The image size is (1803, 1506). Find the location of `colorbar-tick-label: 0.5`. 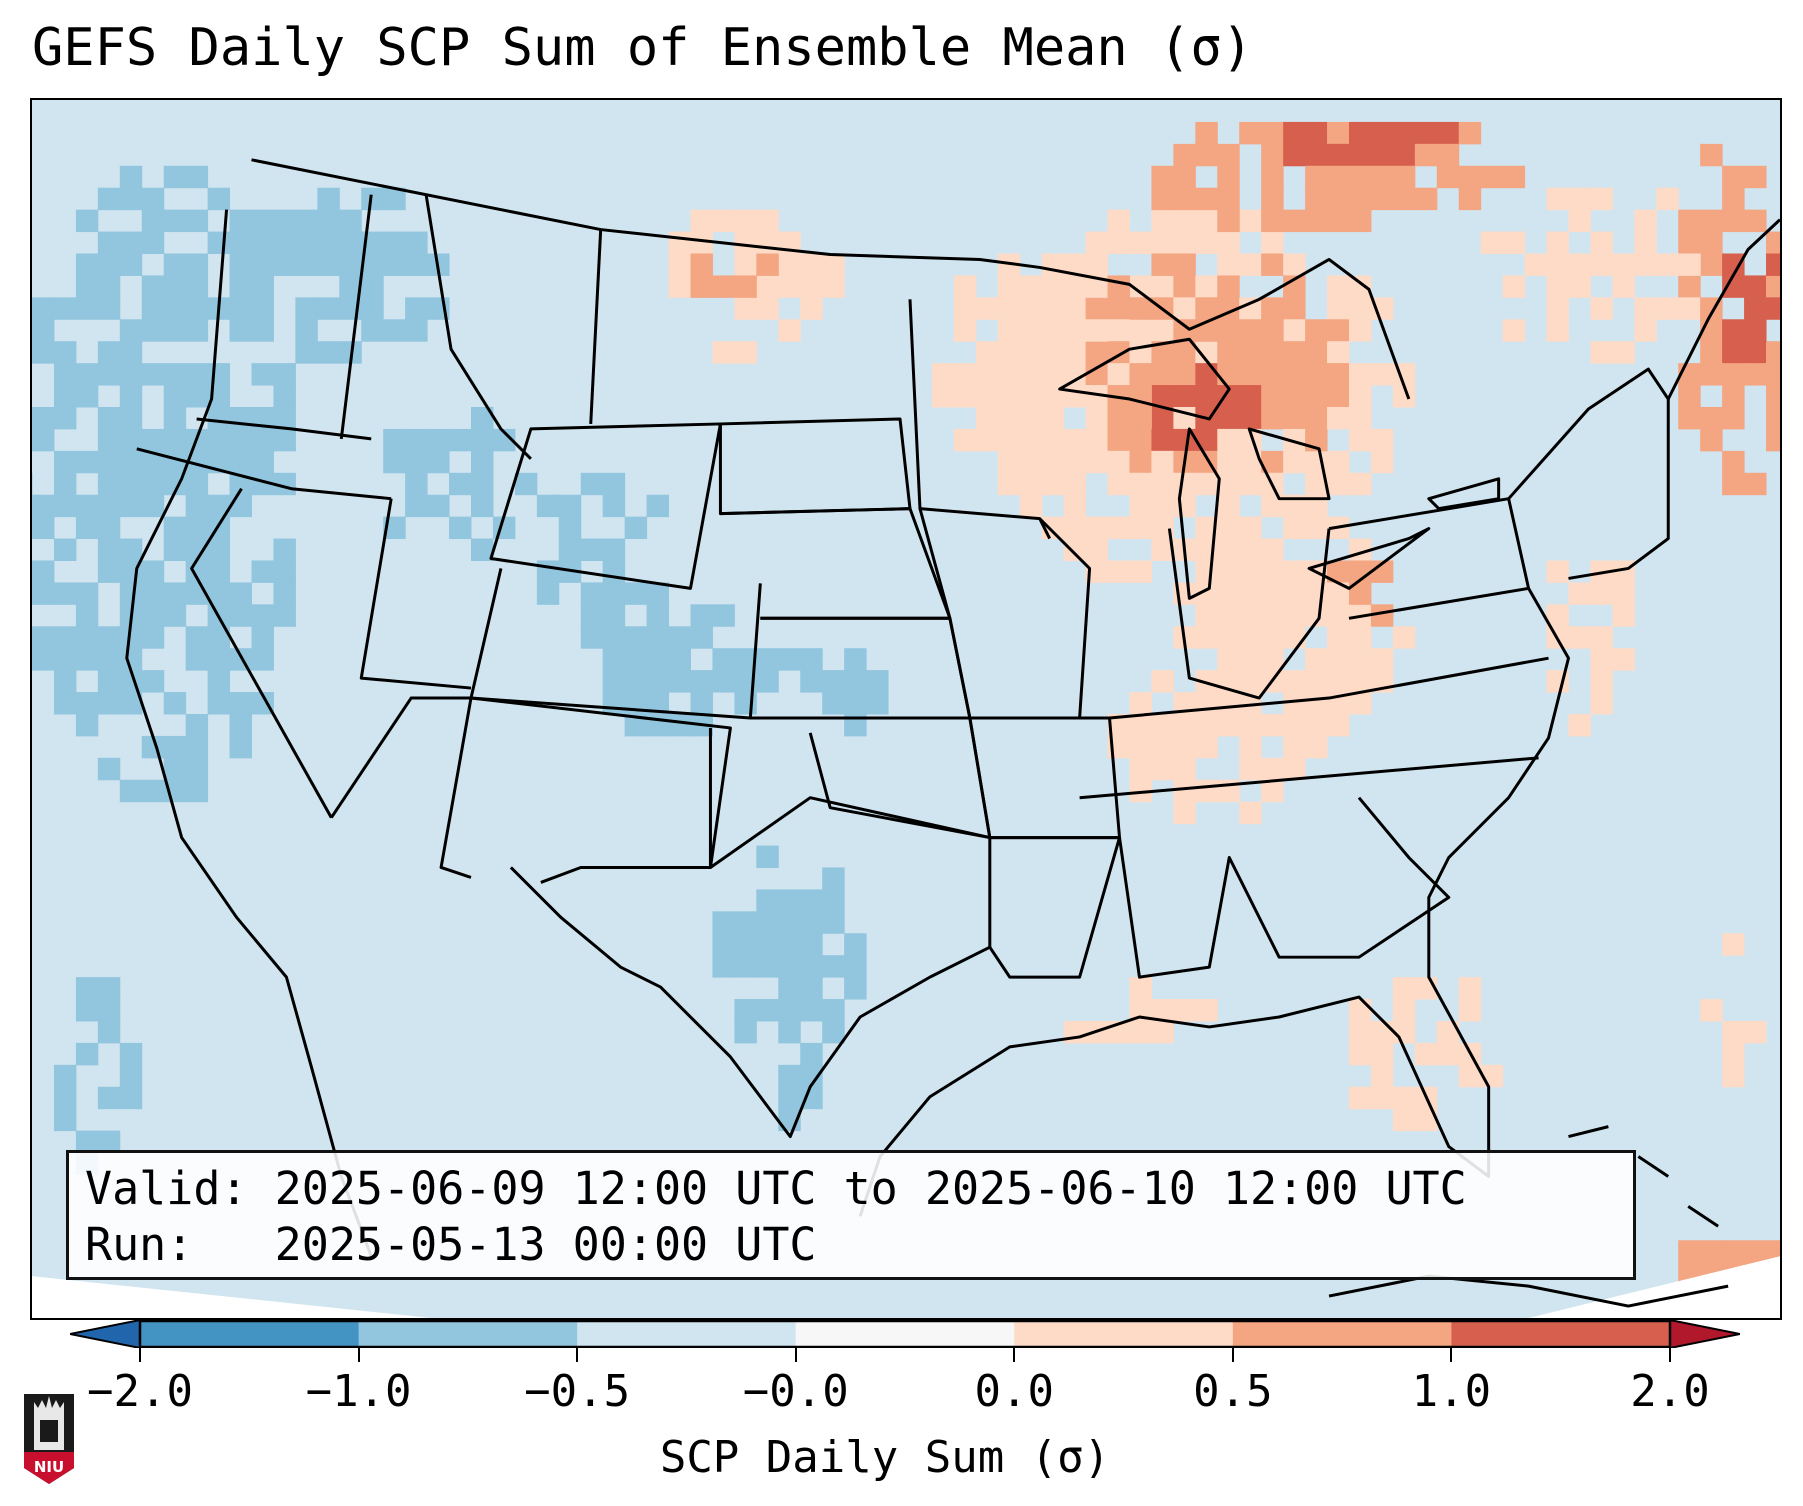

colorbar-tick-label: 0.5 is located at coordinates (1233, 1391).